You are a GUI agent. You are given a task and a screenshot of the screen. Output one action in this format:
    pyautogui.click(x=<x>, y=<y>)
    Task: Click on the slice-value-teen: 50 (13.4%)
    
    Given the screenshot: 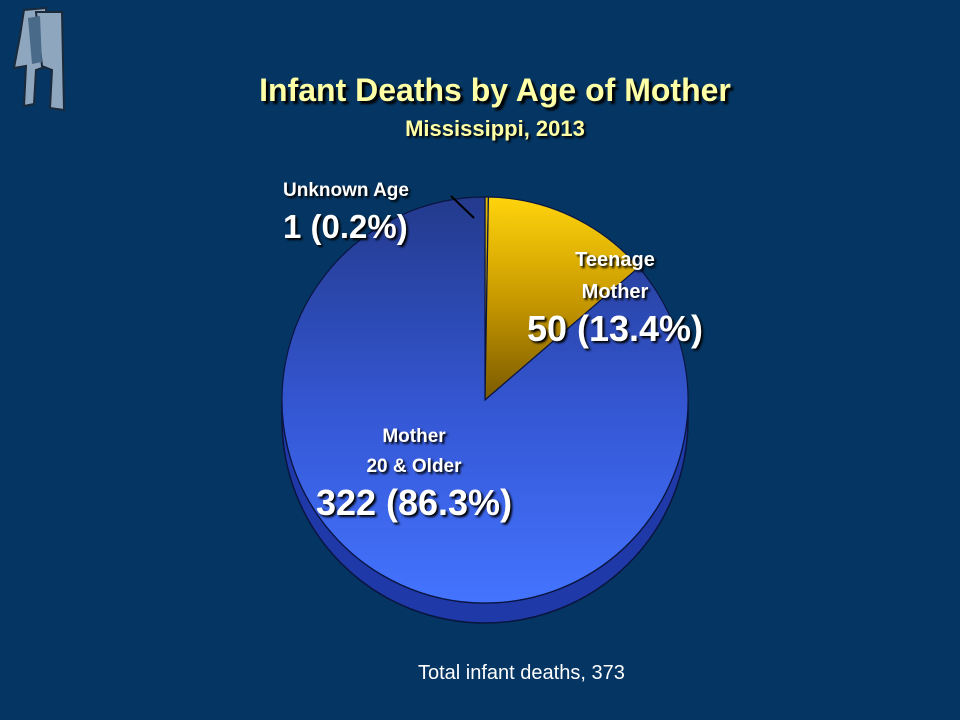 What is the action you would take?
    pyautogui.click(x=615, y=328)
    